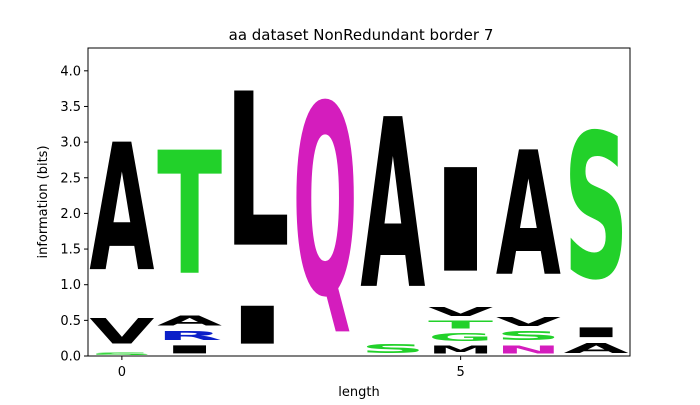 The image size is (700, 405). What do you see at coordinates (70, 107) in the screenshot?
I see `y-tick-label: 3.5` at bounding box center [70, 107].